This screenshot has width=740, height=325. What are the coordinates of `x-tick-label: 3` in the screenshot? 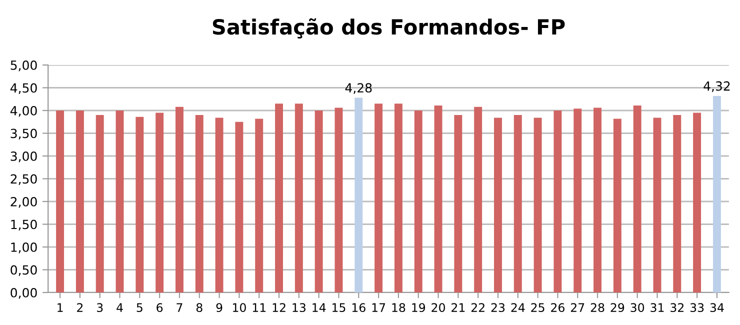 It's located at (100, 307).